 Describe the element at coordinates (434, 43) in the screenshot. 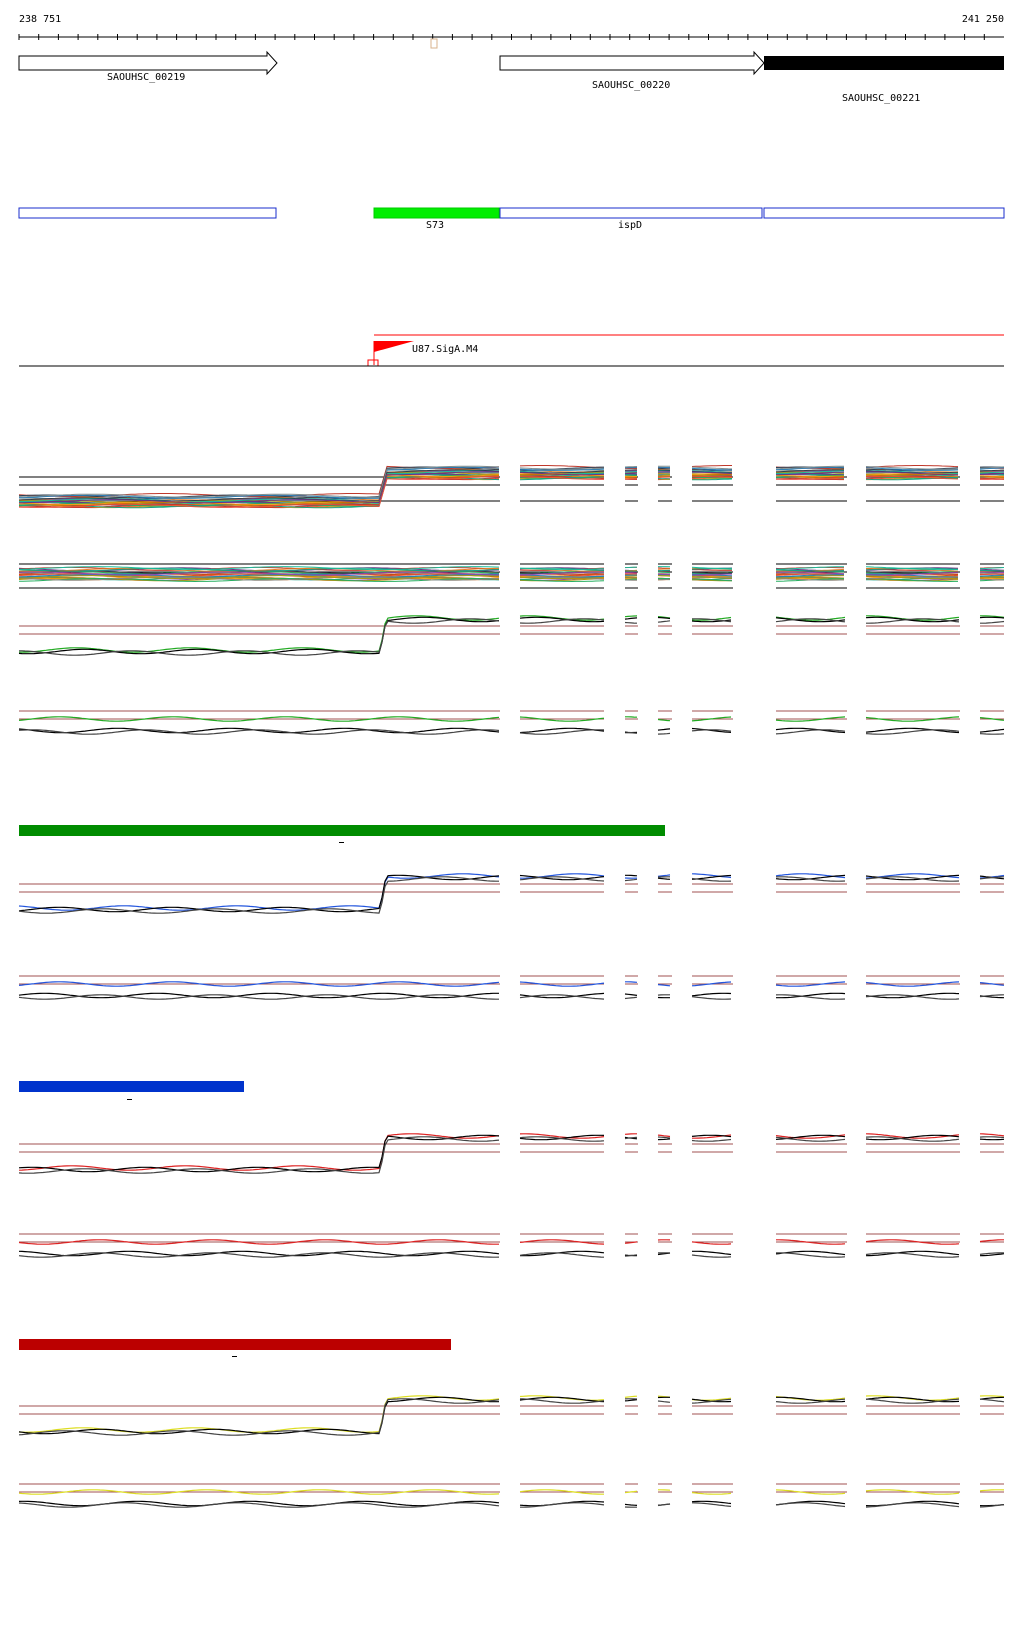

I see `ruler-position-marker` at that location.